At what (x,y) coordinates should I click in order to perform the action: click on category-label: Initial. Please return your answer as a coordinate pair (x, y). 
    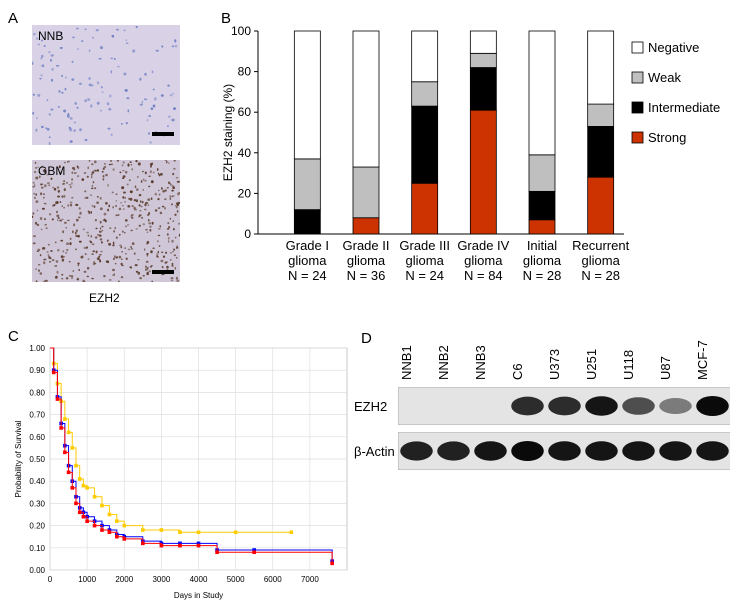
    Looking at the image, I should click on (542, 245).